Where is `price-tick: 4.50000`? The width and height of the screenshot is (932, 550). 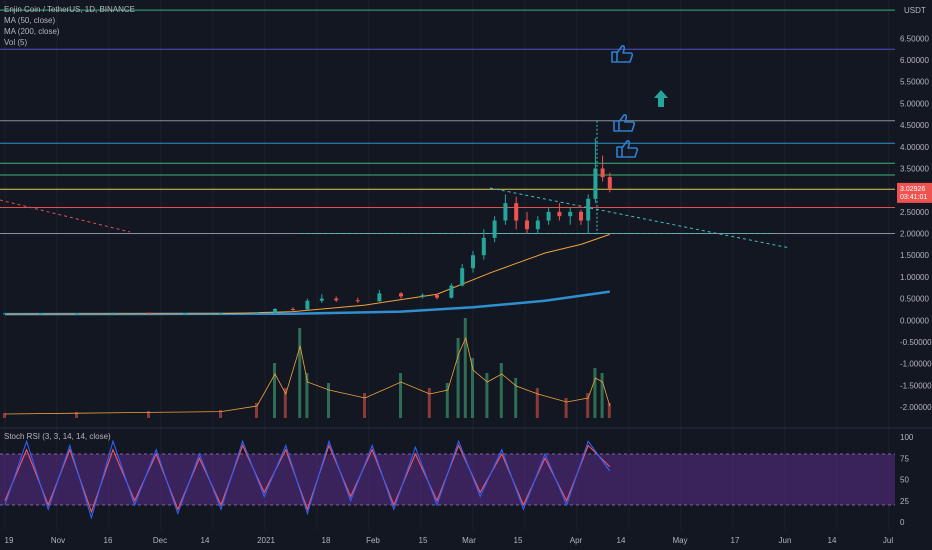
price-tick: 4.50000 is located at coordinates (914, 125).